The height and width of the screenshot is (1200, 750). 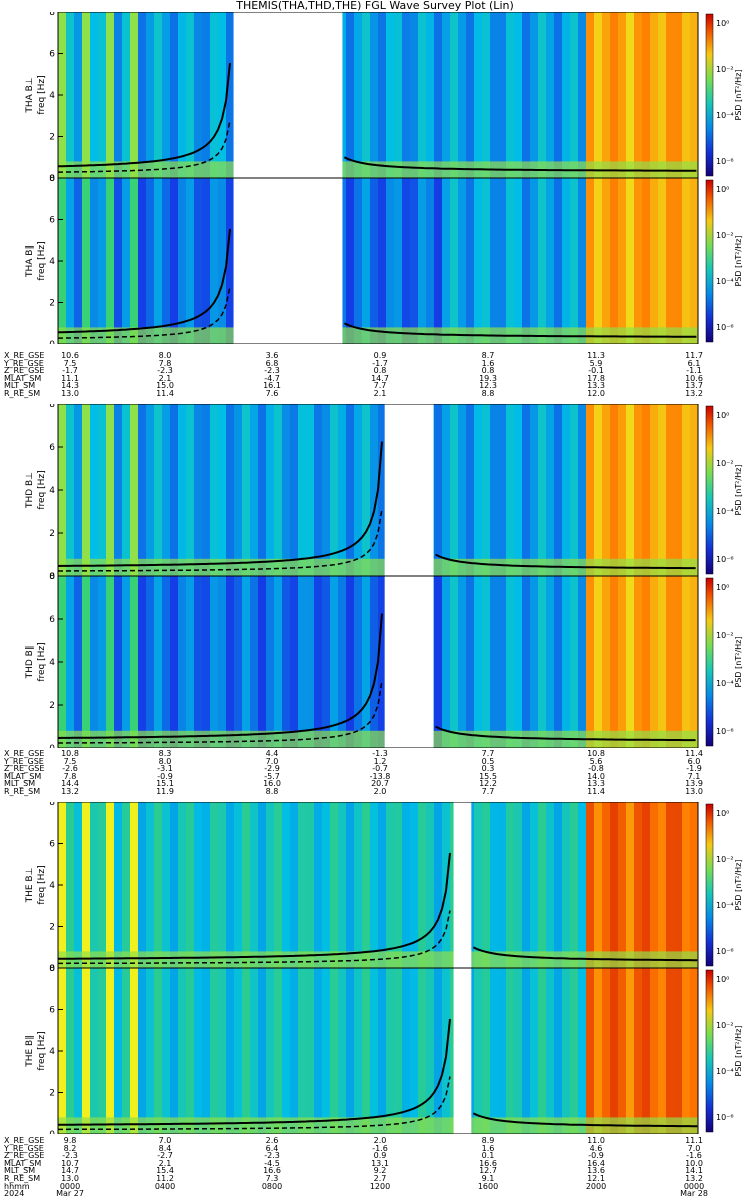 I want to click on panel-label: THD B∥, so click(x=30, y=663).